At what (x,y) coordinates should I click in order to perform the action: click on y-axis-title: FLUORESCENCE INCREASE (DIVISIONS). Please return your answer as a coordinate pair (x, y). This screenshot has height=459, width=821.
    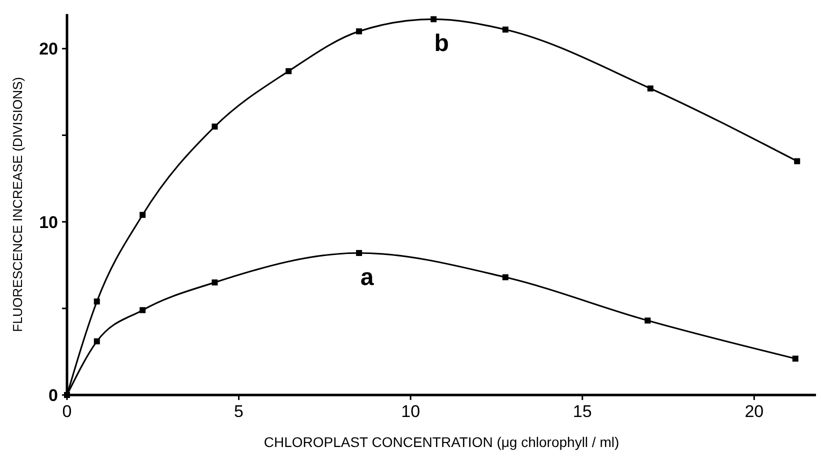
    Looking at the image, I should click on (17, 204).